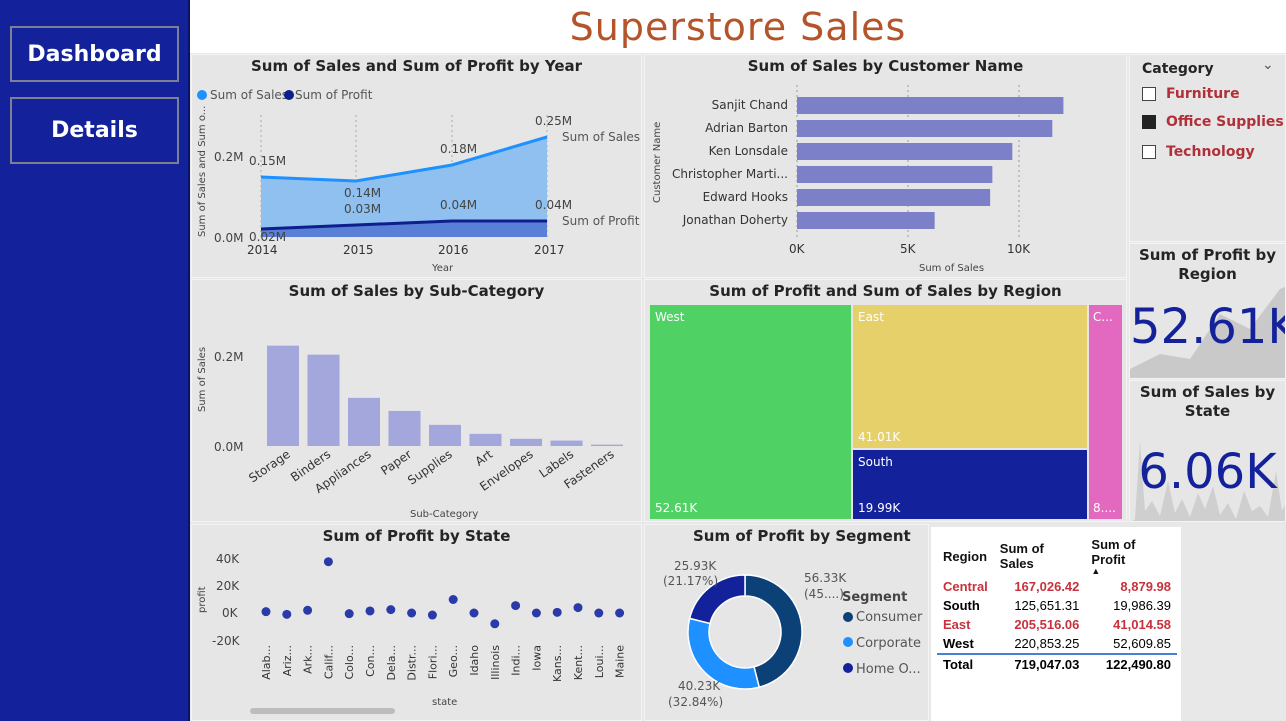 The height and width of the screenshot is (721, 1286). I want to click on table-row: East 205,516.06 41,014.58, so click(1057, 624).